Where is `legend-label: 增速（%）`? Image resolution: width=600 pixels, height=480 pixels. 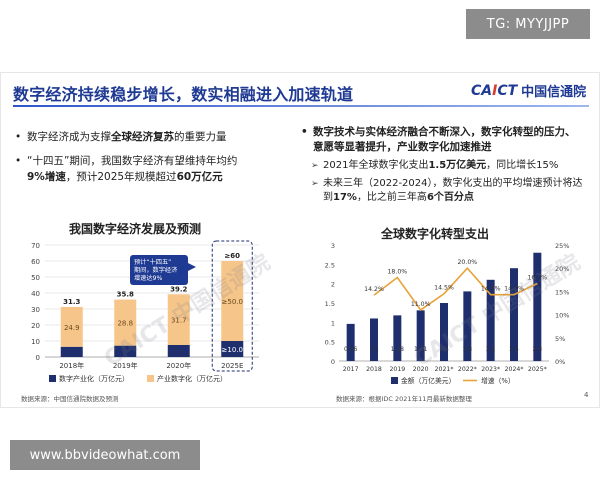
legend-label: 增速（%） is located at coordinates (498, 380).